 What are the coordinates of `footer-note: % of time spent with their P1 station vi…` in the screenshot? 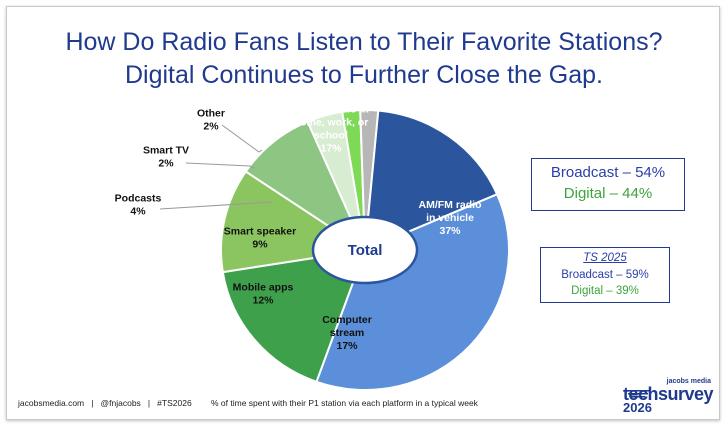 It's located at (344, 403).